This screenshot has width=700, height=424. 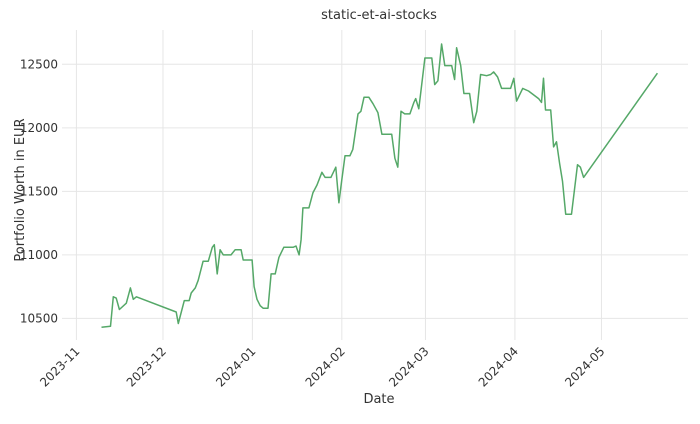 What do you see at coordinates (39, 191) in the screenshot?
I see `y-tick-label: 11500` at bounding box center [39, 191].